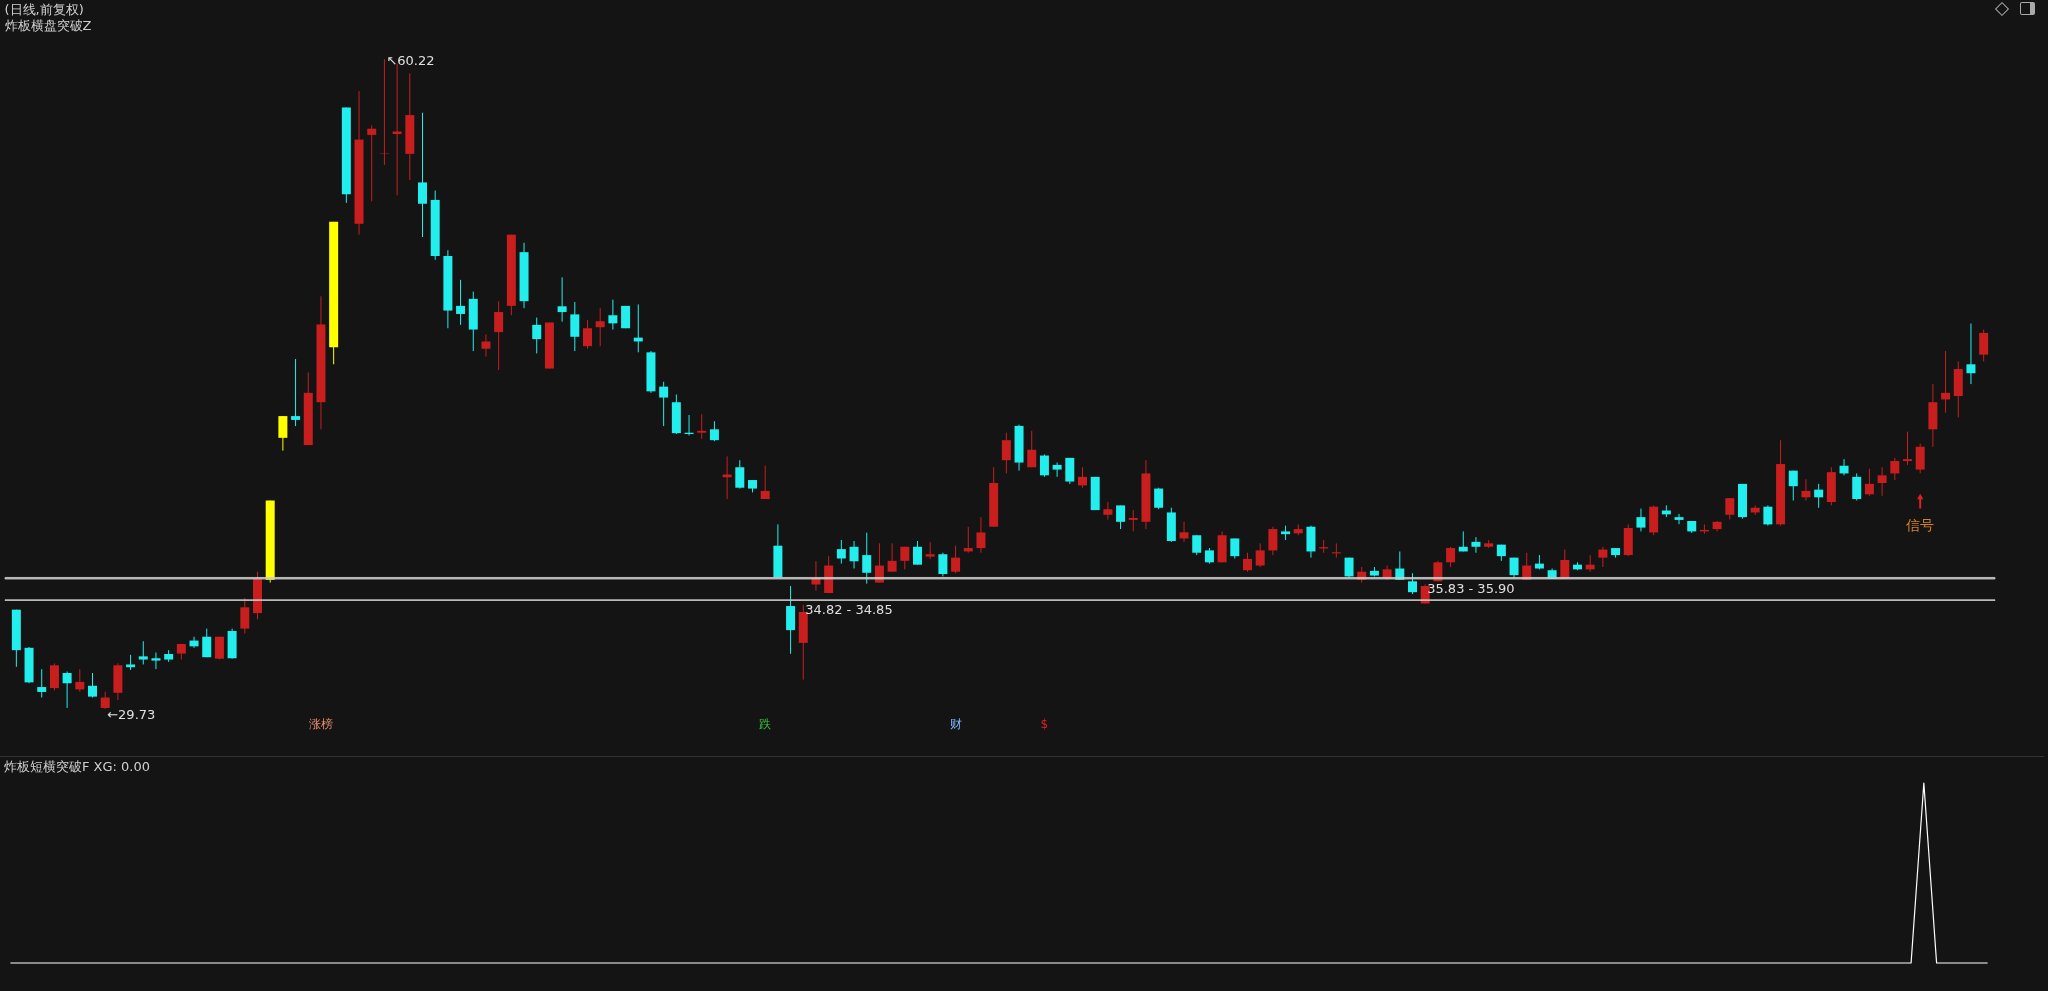  What do you see at coordinates (48, 25) in the screenshot?
I see `chart-subtitle: 炸板横盘突破Z` at bounding box center [48, 25].